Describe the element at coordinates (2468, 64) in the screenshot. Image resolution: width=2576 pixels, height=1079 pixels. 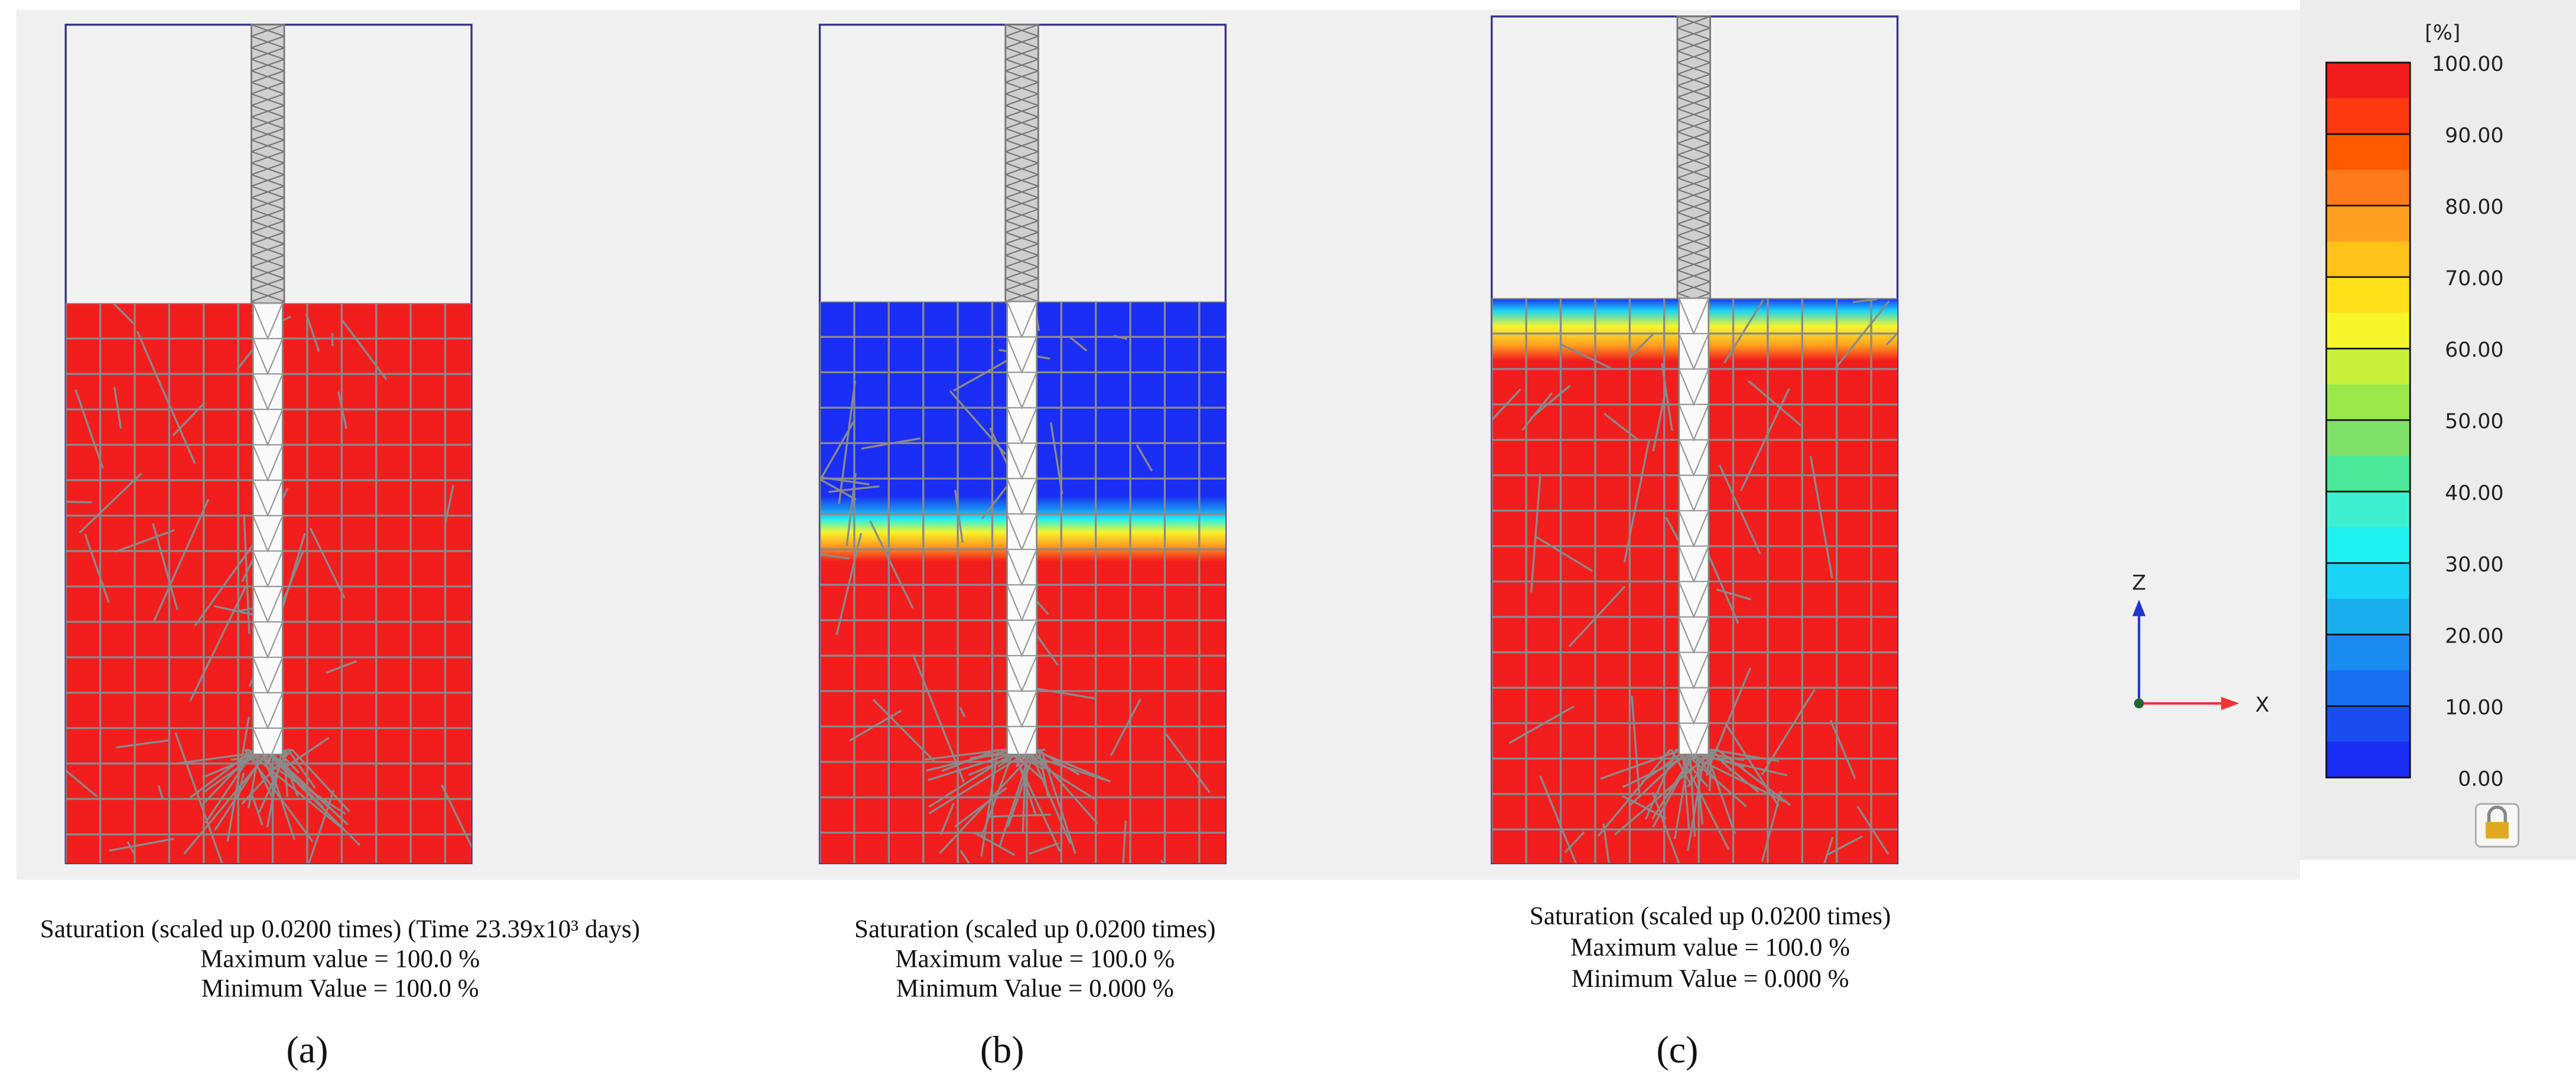
I see `legend-tick-label: 100.00` at that location.